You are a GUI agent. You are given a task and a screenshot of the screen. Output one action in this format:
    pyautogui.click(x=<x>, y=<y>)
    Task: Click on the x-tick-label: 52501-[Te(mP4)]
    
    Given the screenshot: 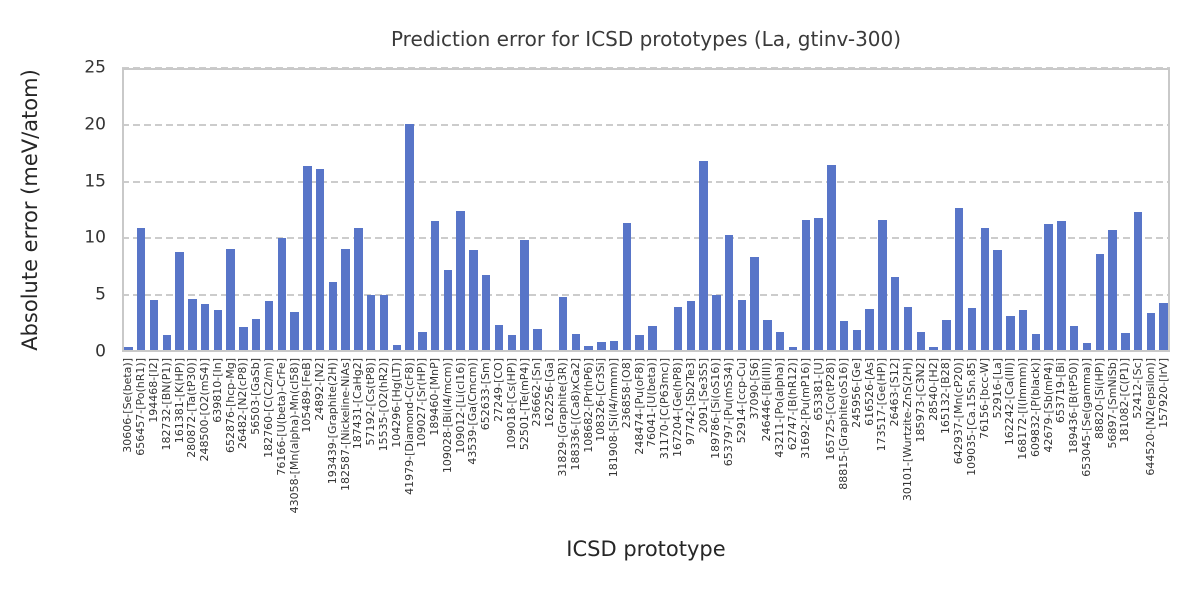 What is the action you would take?
    pyautogui.click(x=524, y=404)
    